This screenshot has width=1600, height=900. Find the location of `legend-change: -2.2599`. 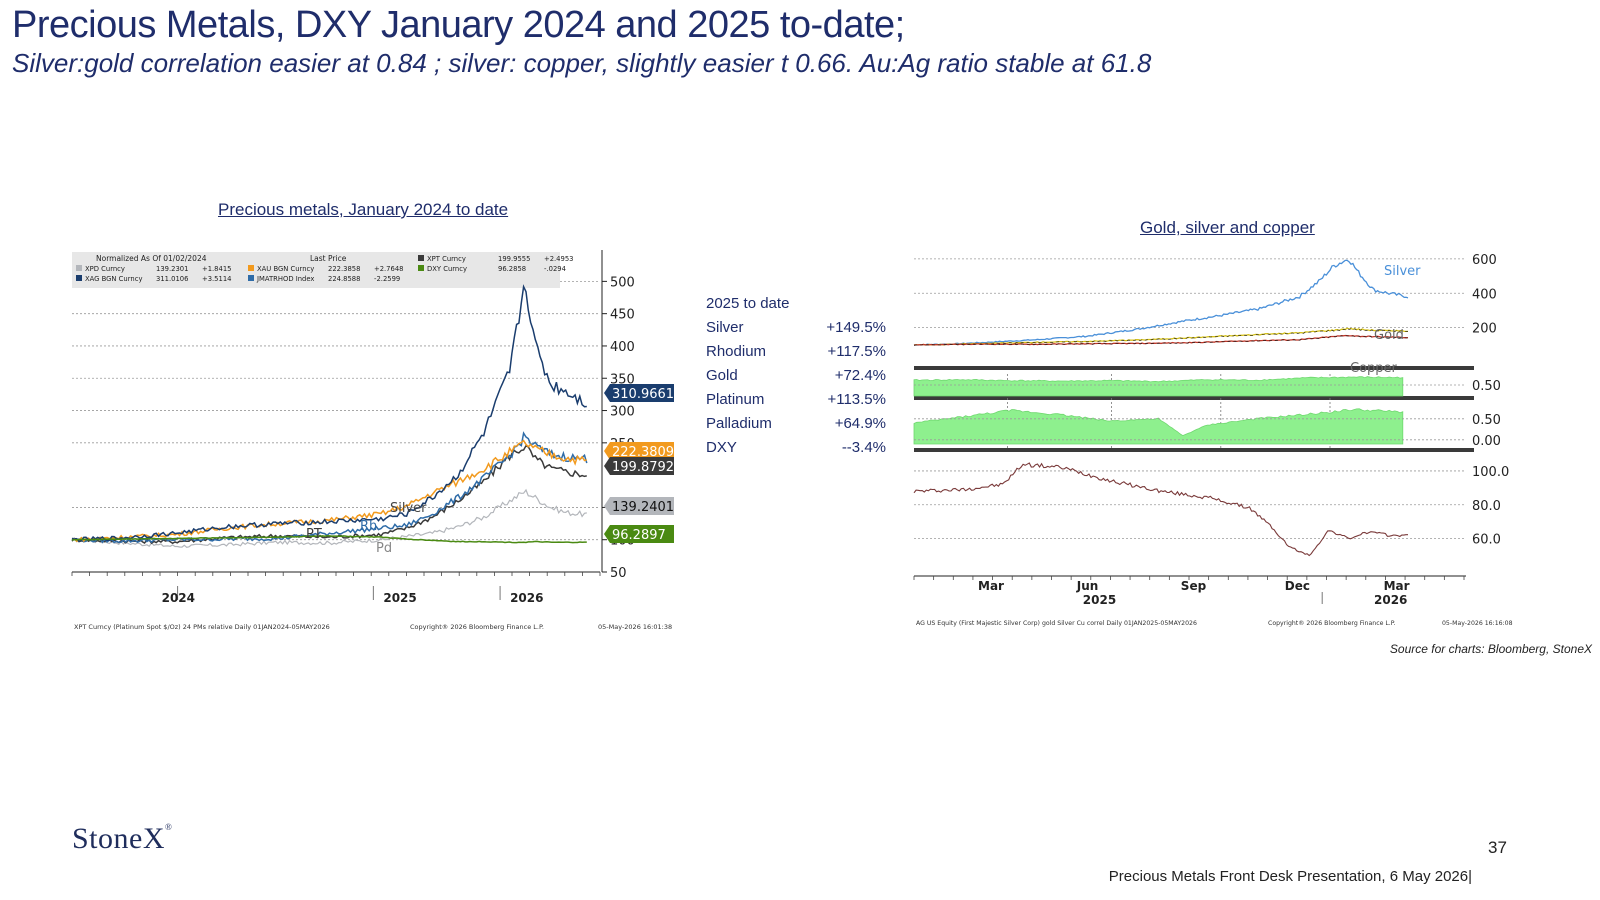

legend-change: -2.2599 is located at coordinates (387, 279).